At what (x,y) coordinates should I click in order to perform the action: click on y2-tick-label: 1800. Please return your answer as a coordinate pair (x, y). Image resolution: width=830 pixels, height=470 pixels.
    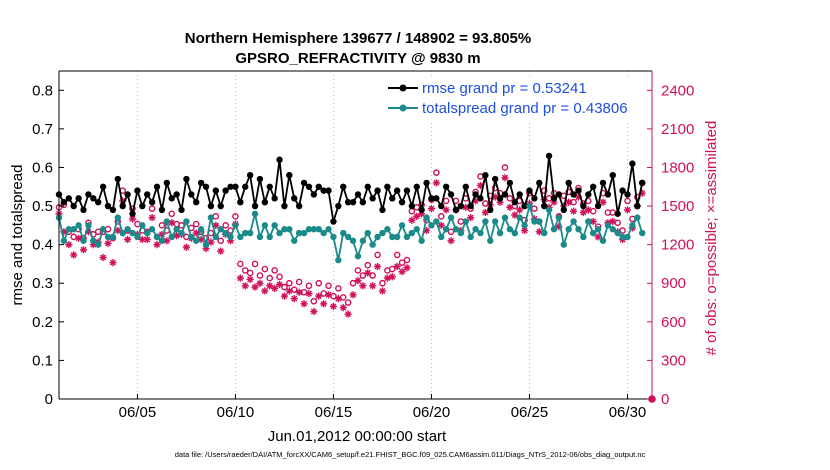
    Looking at the image, I should click on (677, 167).